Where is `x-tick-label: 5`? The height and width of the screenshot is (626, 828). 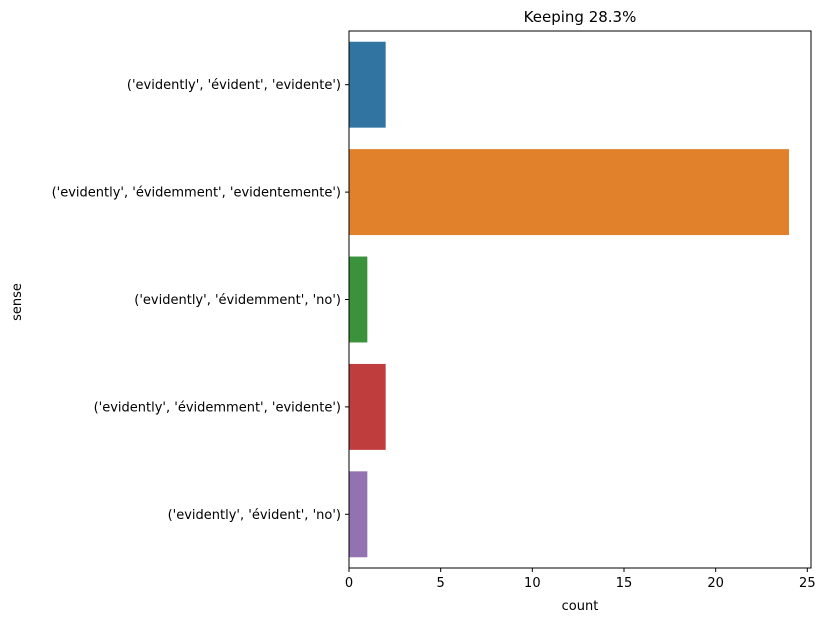
x-tick-label: 5 is located at coordinates (441, 583).